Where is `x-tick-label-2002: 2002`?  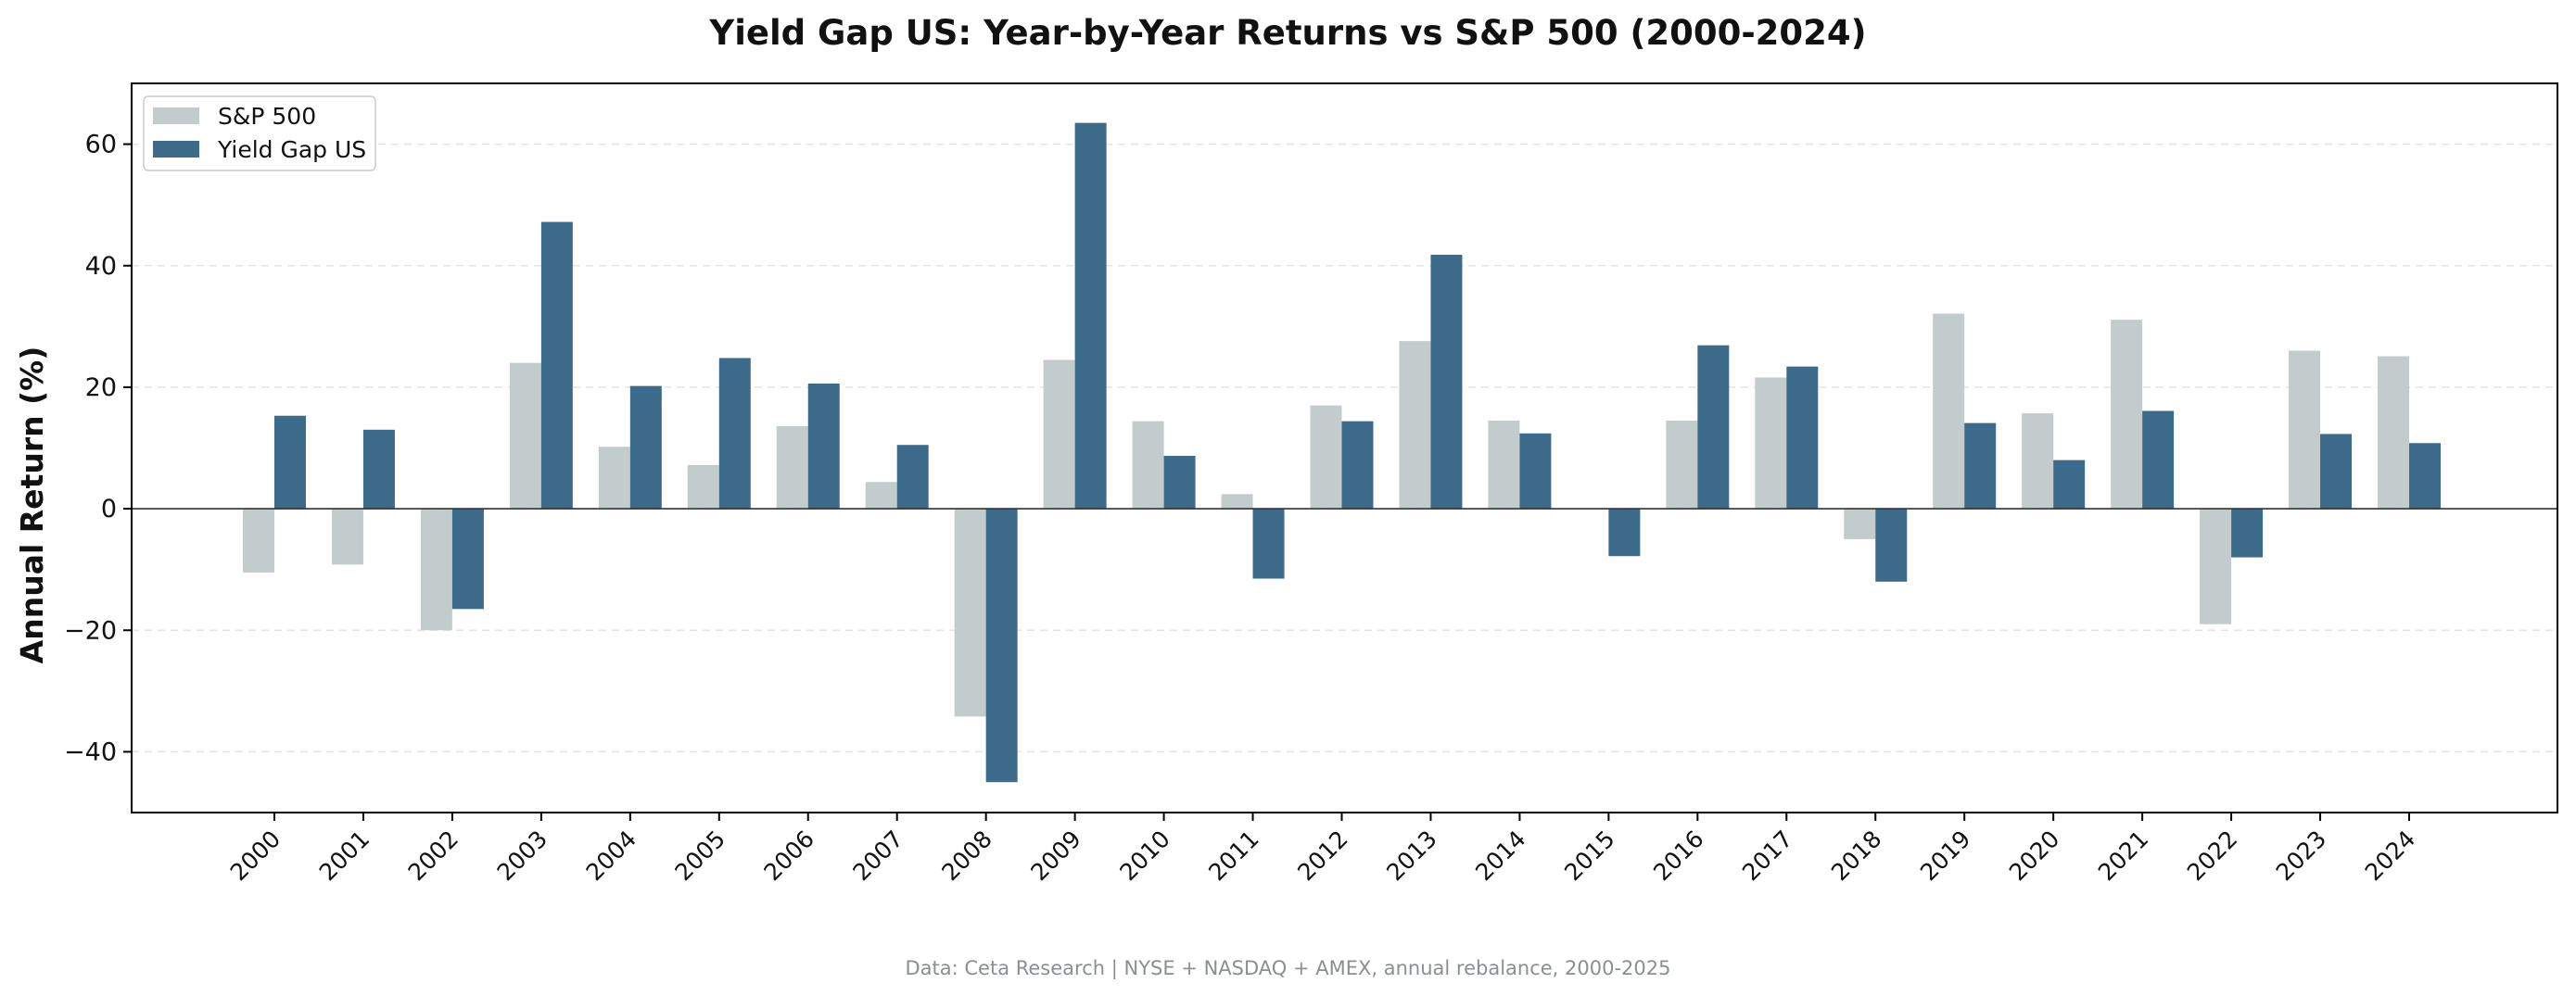
x-tick-label-2002: 2002 is located at coordinates (433, 856).